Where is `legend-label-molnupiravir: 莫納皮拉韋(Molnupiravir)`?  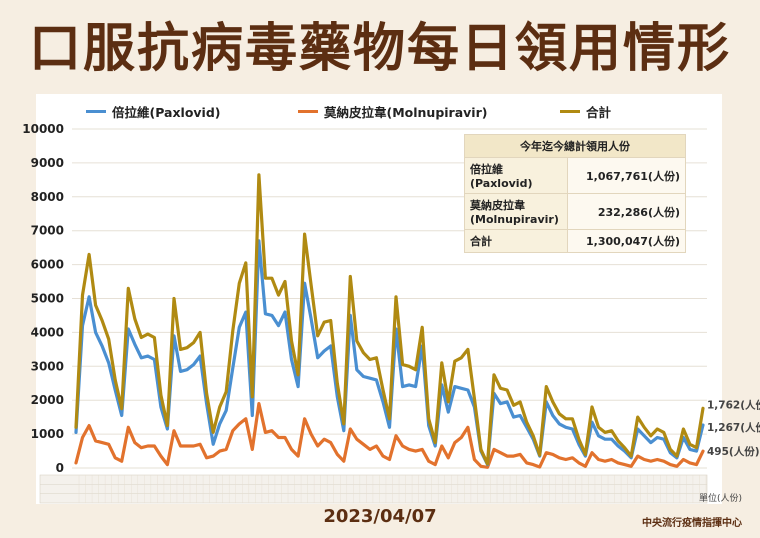
legend-label-molnupiravir: 莫納皮拉韋(Molnupiravir) is located at coordinates (406, 112).